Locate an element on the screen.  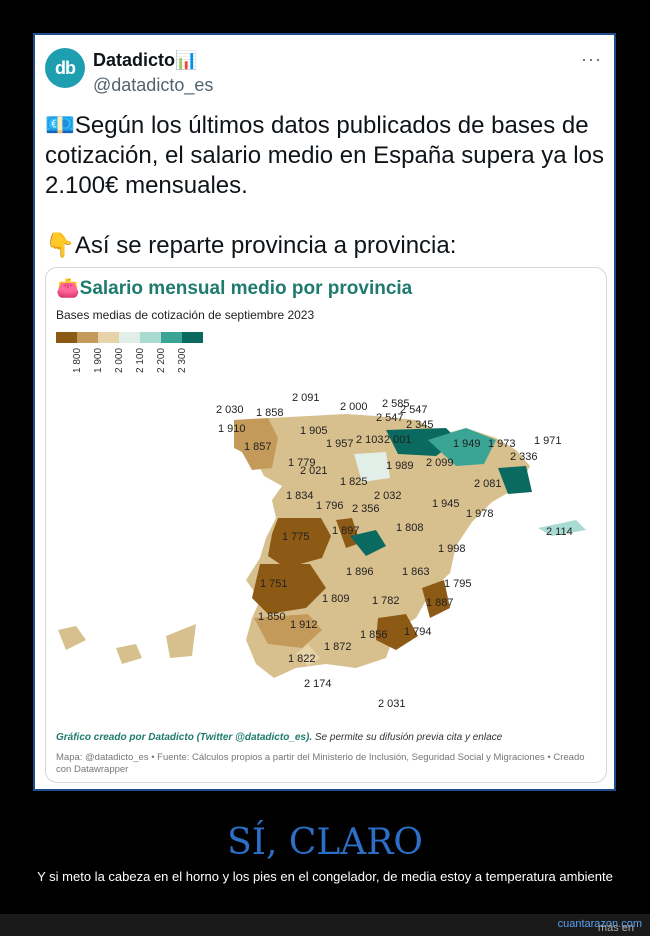
value-label: 2 001 is located at coordinates (398, 440).